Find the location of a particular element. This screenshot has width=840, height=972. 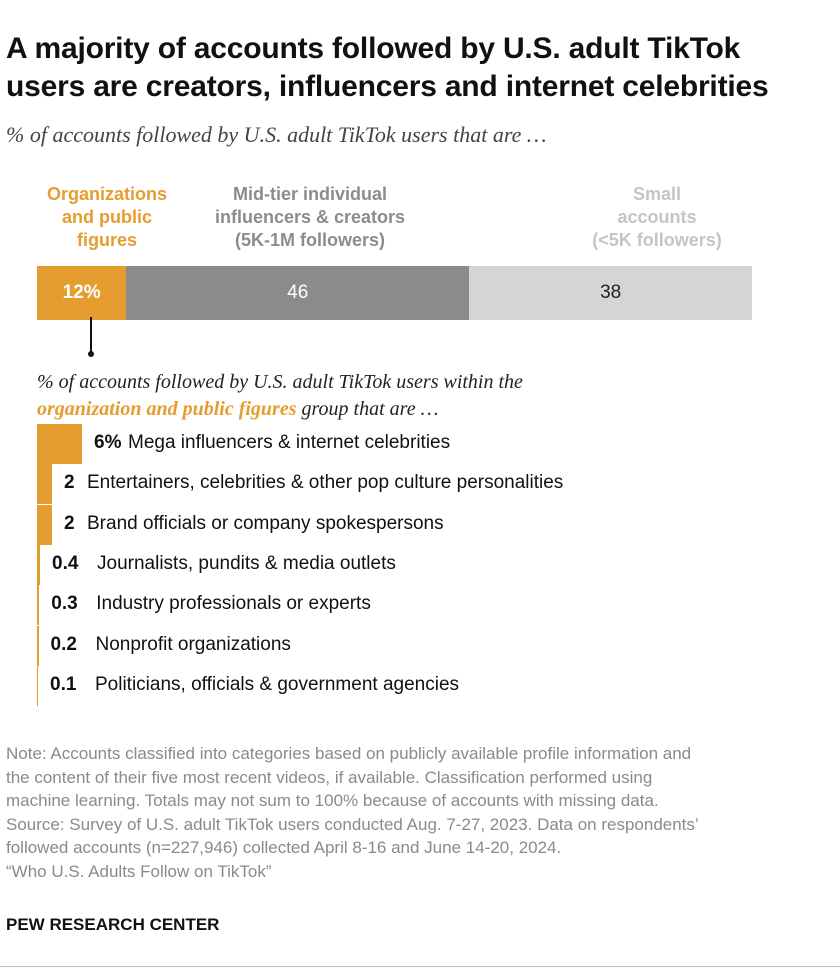

breakdown-value-label: 0.2 is located at coordinates (63, 644).